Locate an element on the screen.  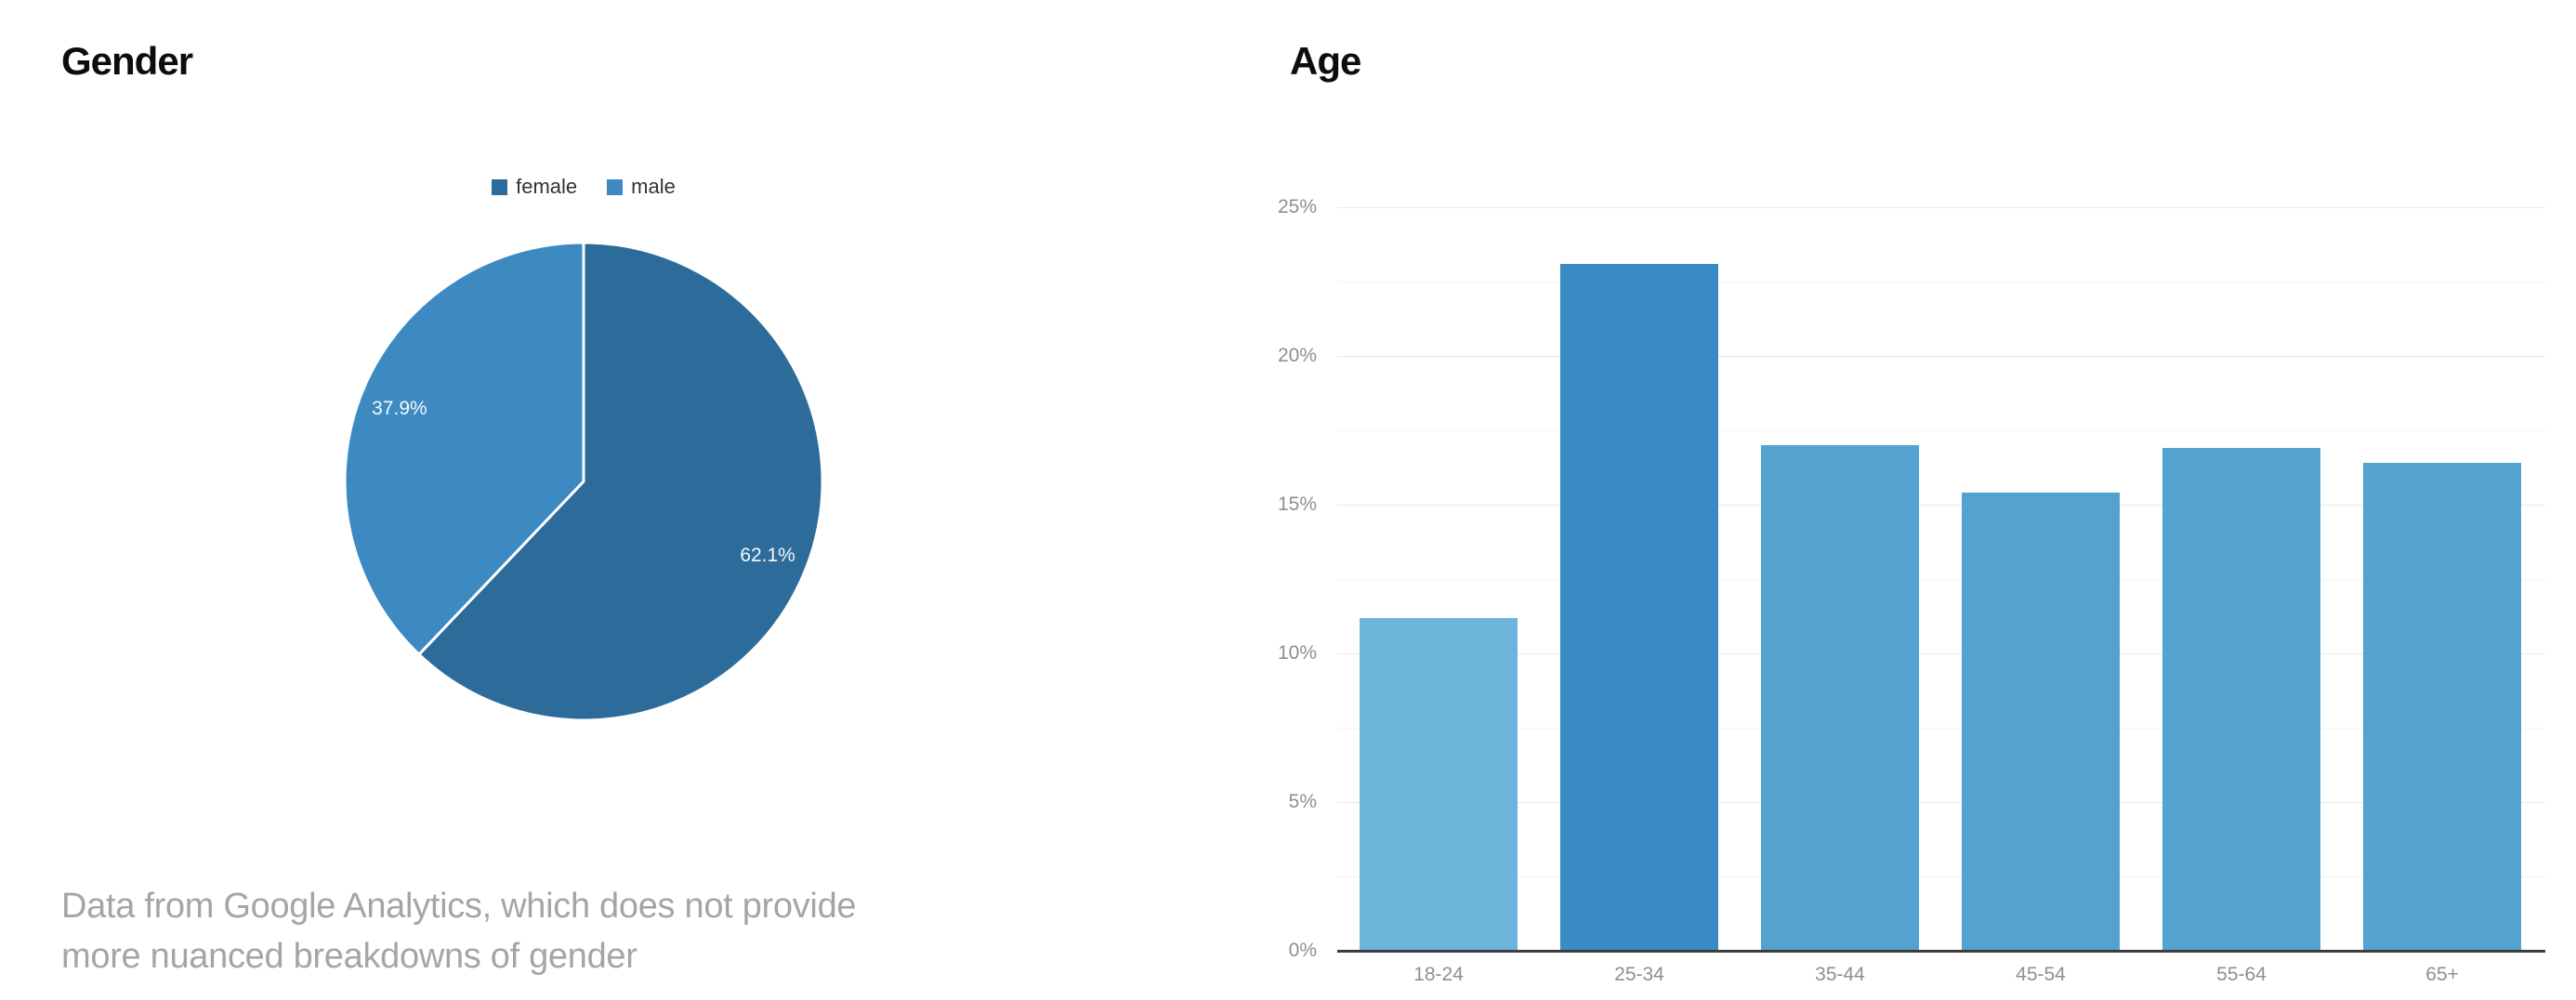
x-tick-label-35-44: 35-44 is located at coordinates (1840, 975).